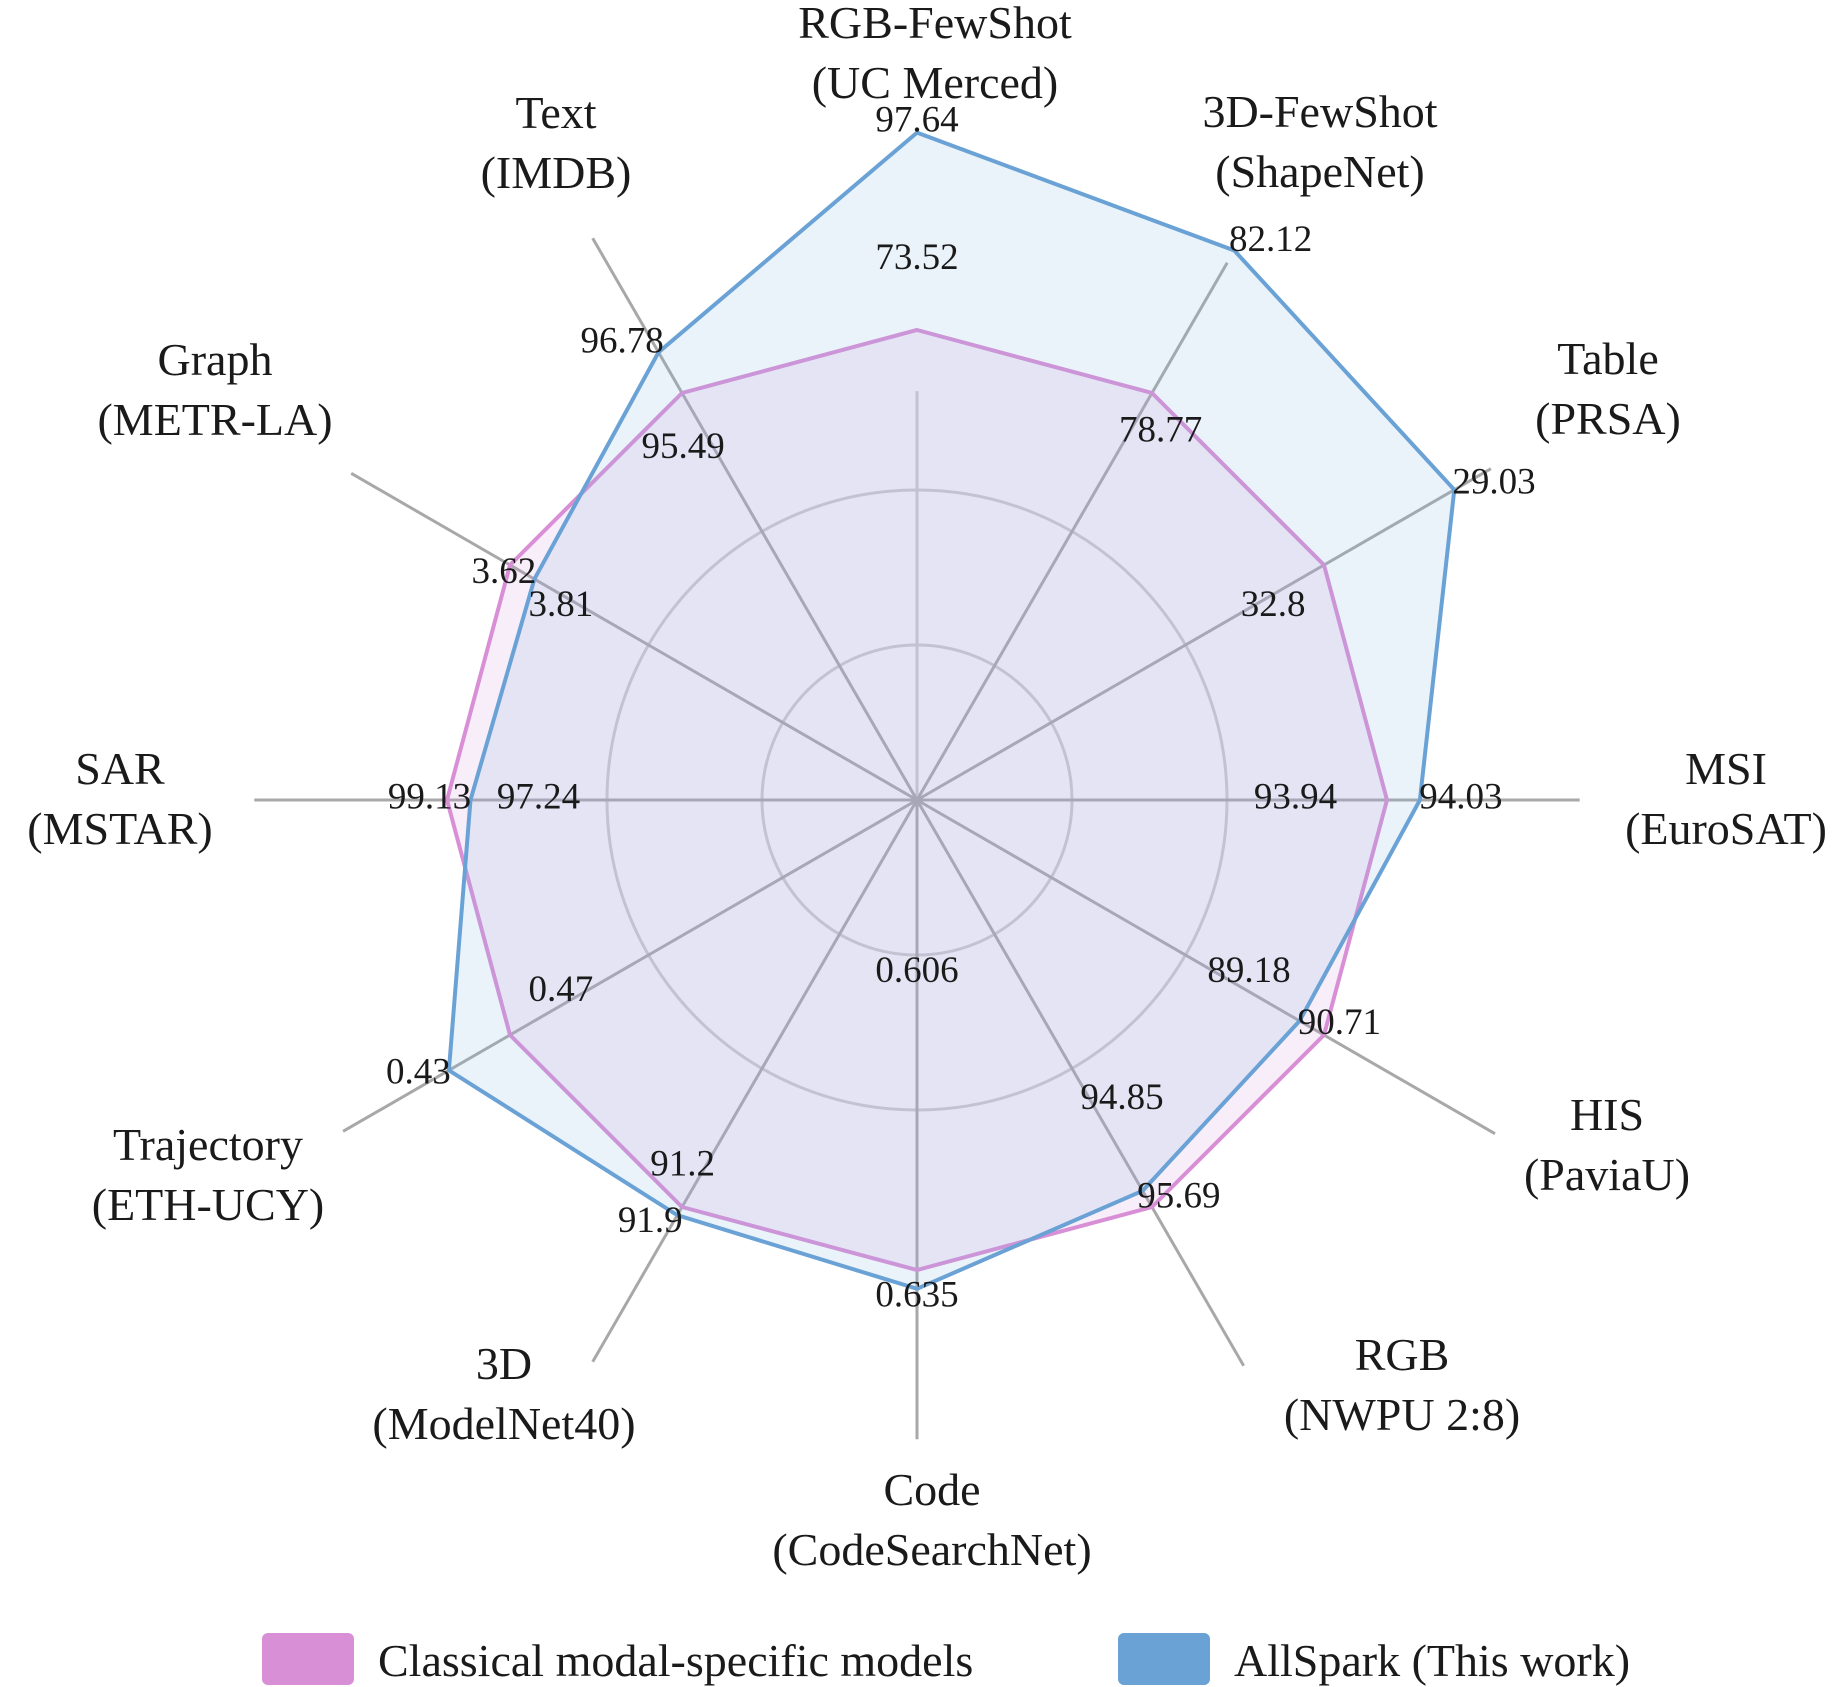  What do you see at coordinates (1432, 1660) in the screenshot?
I see `legend-label-allspark: AllSpark (This work)` at bounding box center [1432, 1660].